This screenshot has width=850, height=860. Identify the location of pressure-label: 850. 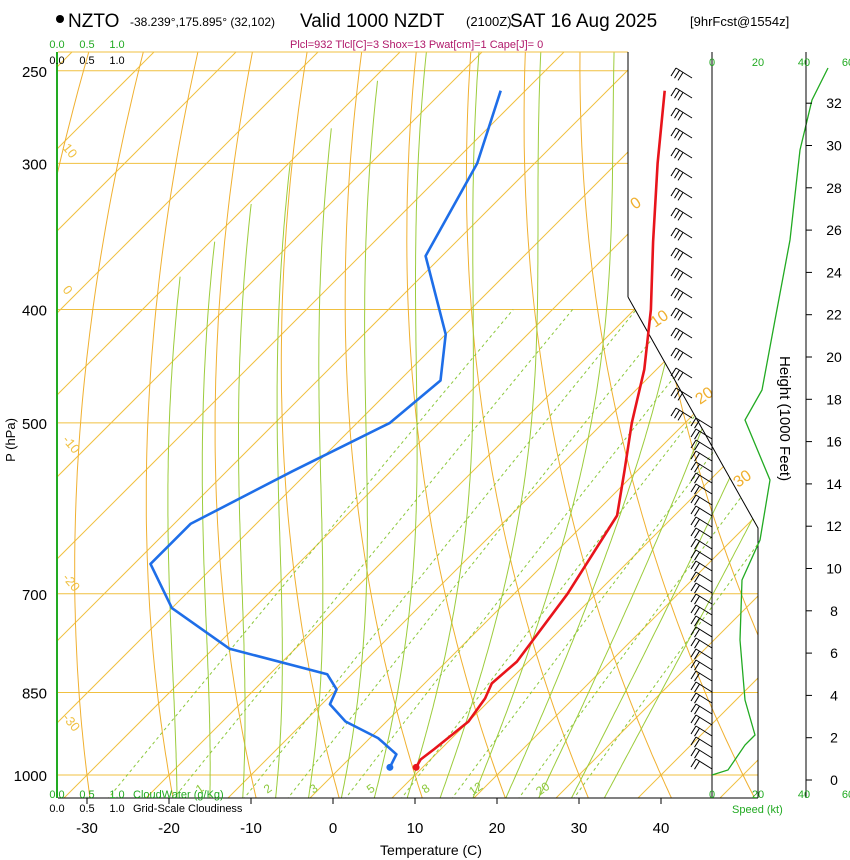
(34, 693).